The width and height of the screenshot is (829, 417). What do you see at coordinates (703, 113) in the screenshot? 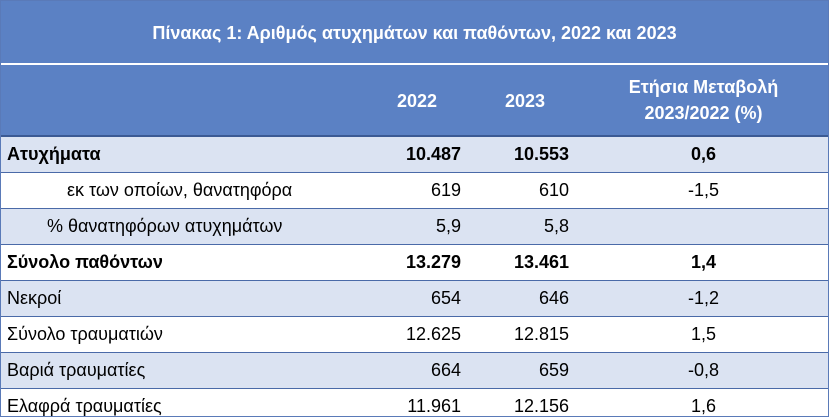
I see `header-change-line2: 2023/2022 (%)` at bounding box center [703, 113].